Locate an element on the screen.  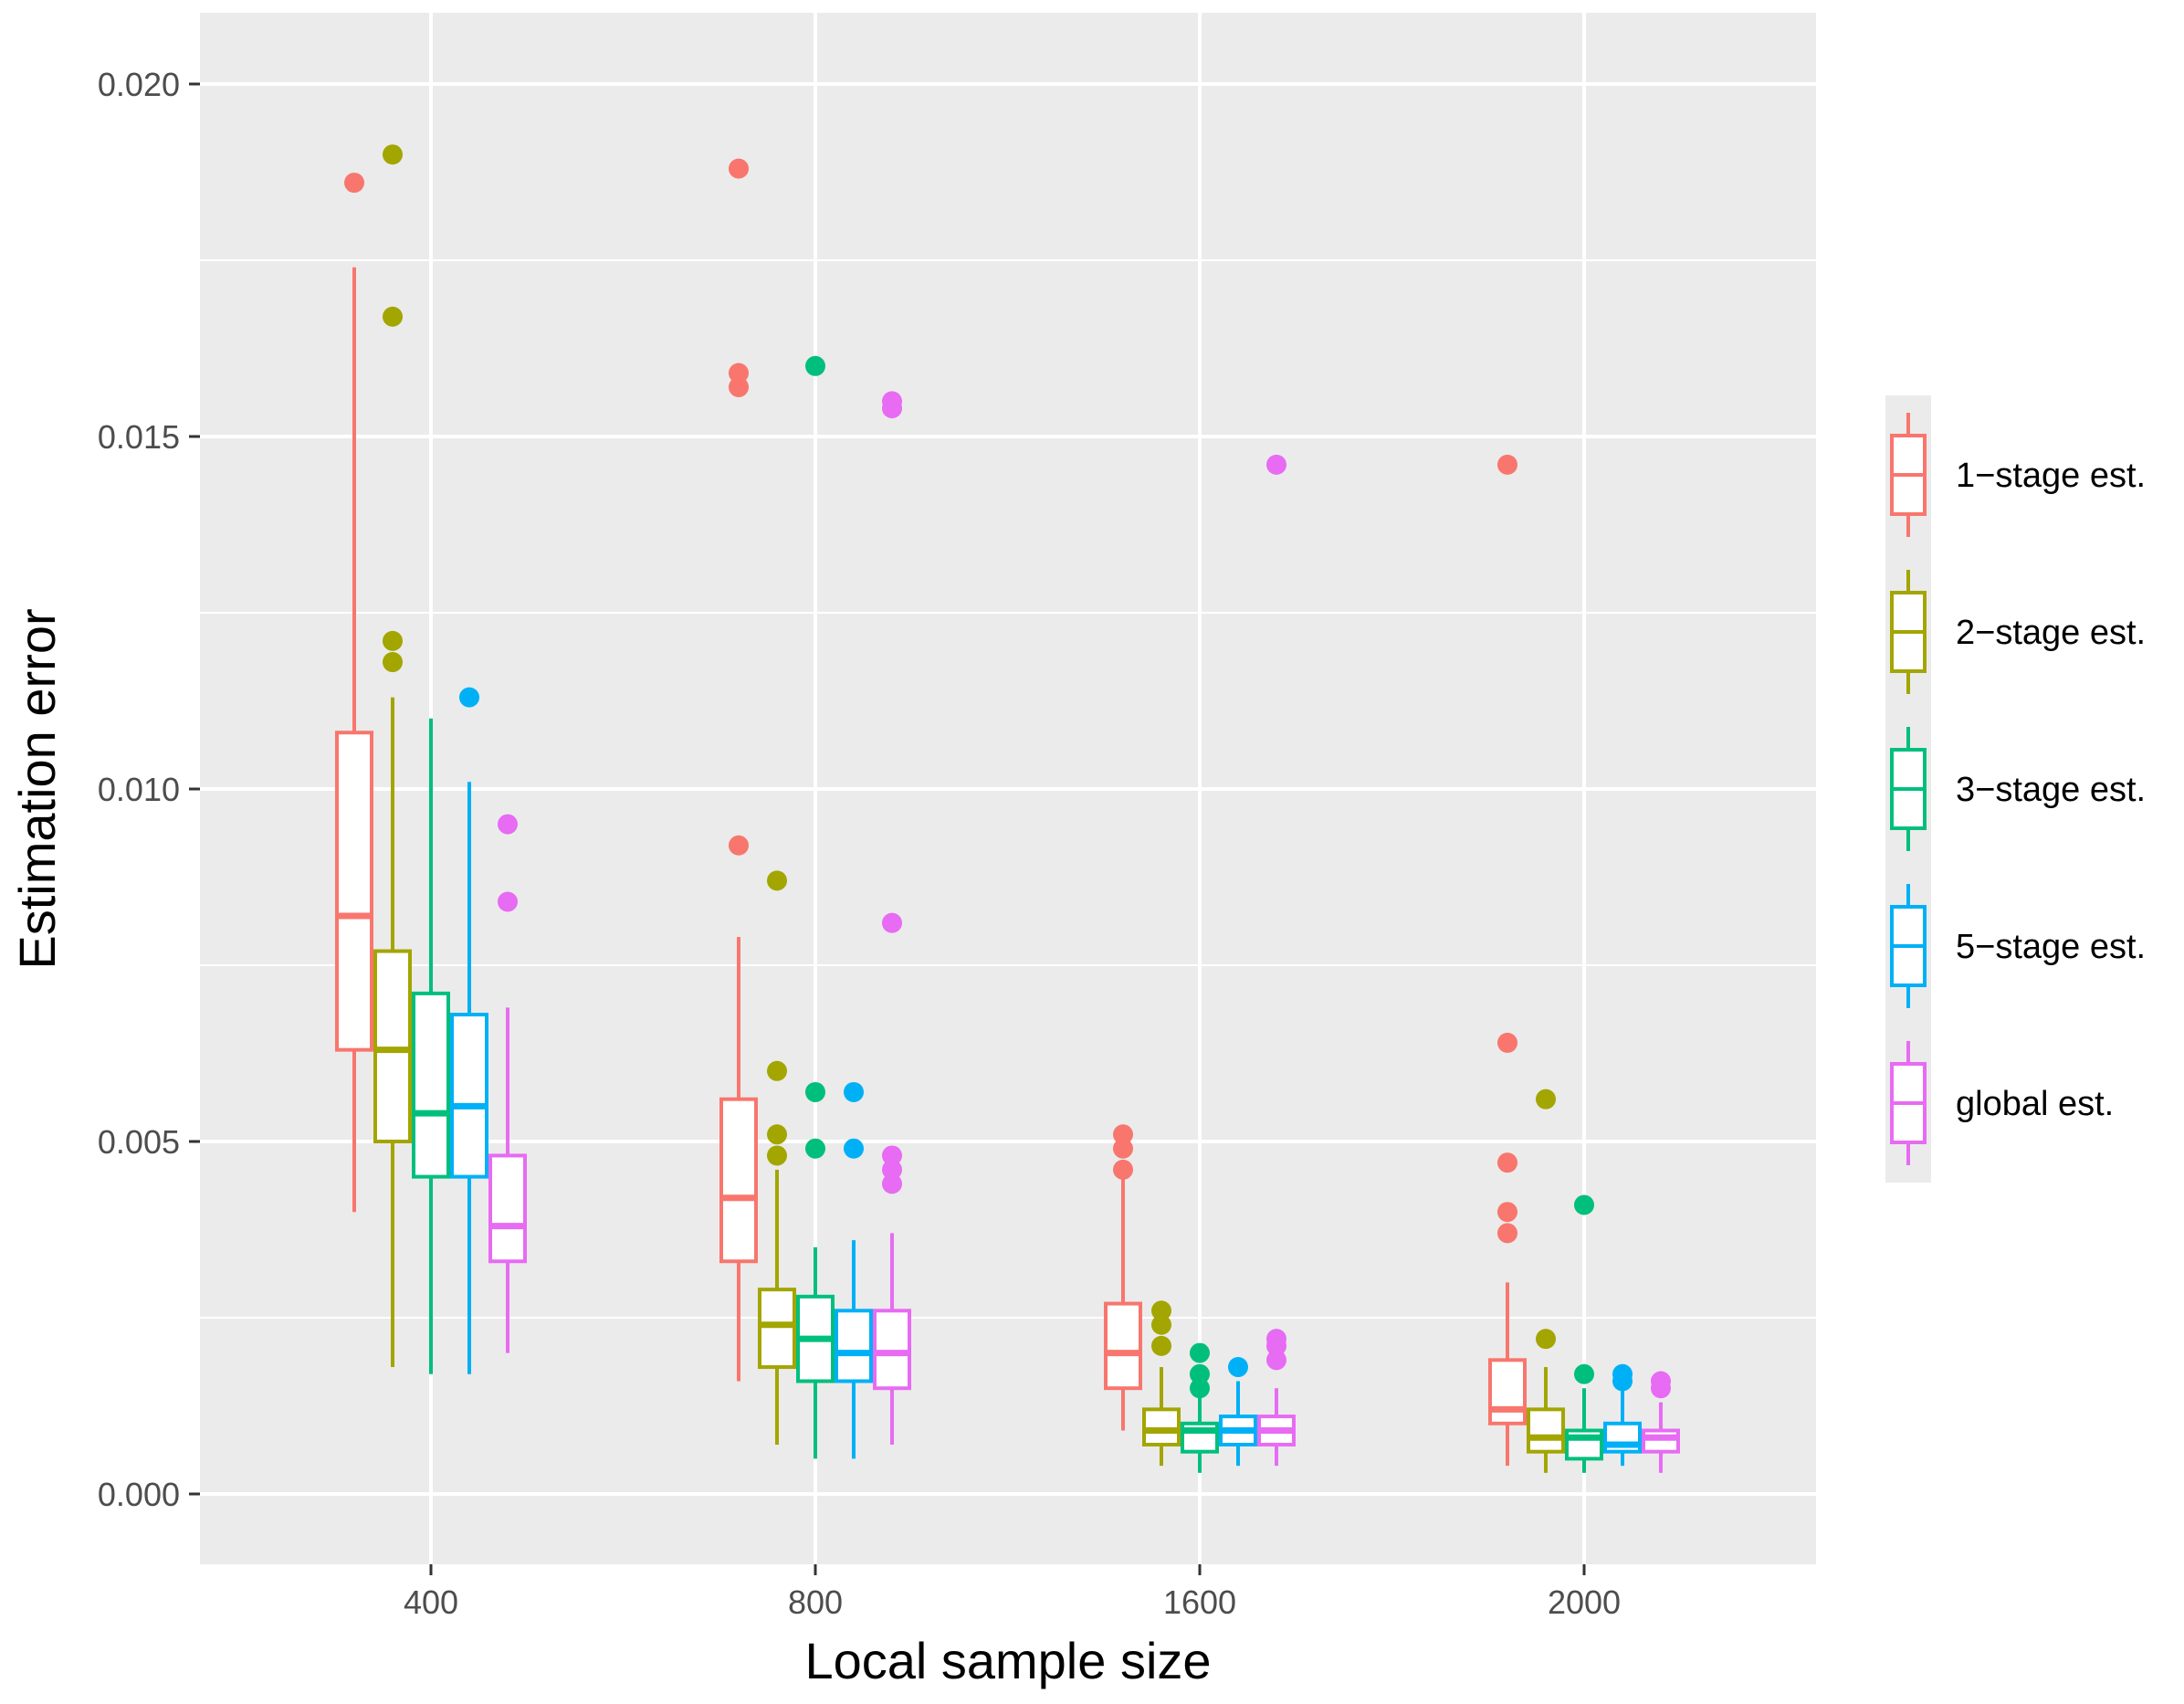
box-3-stage-est--1600 is located at coordinates (1200, 1407).